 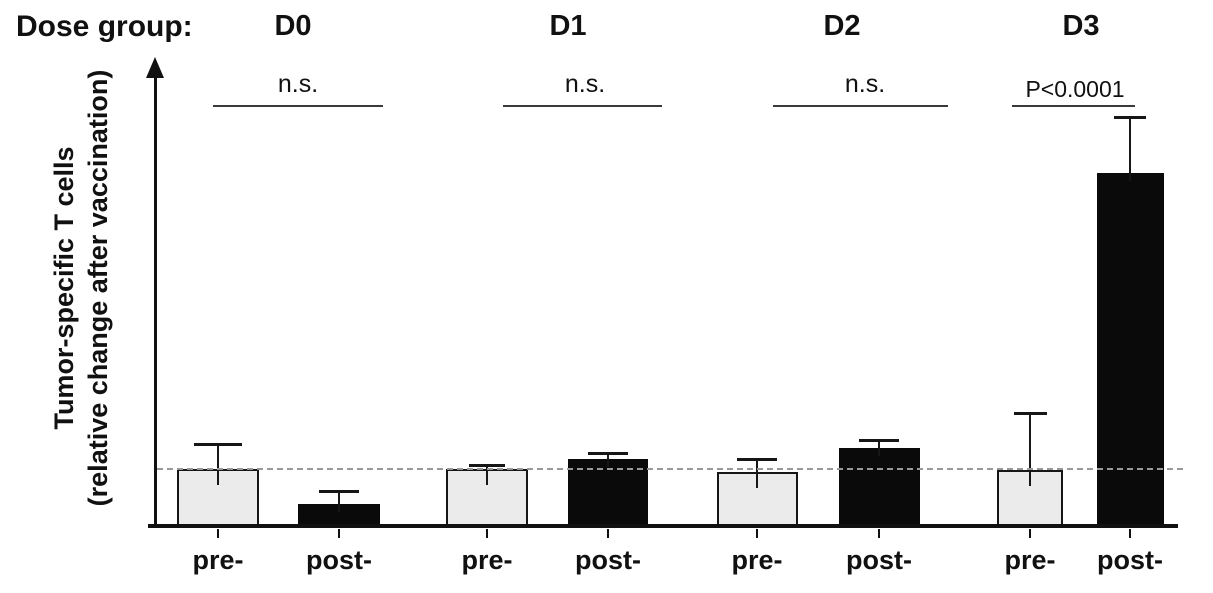 I want to click on y-axis-arrowhead-icon, so click(x=155, y=67).